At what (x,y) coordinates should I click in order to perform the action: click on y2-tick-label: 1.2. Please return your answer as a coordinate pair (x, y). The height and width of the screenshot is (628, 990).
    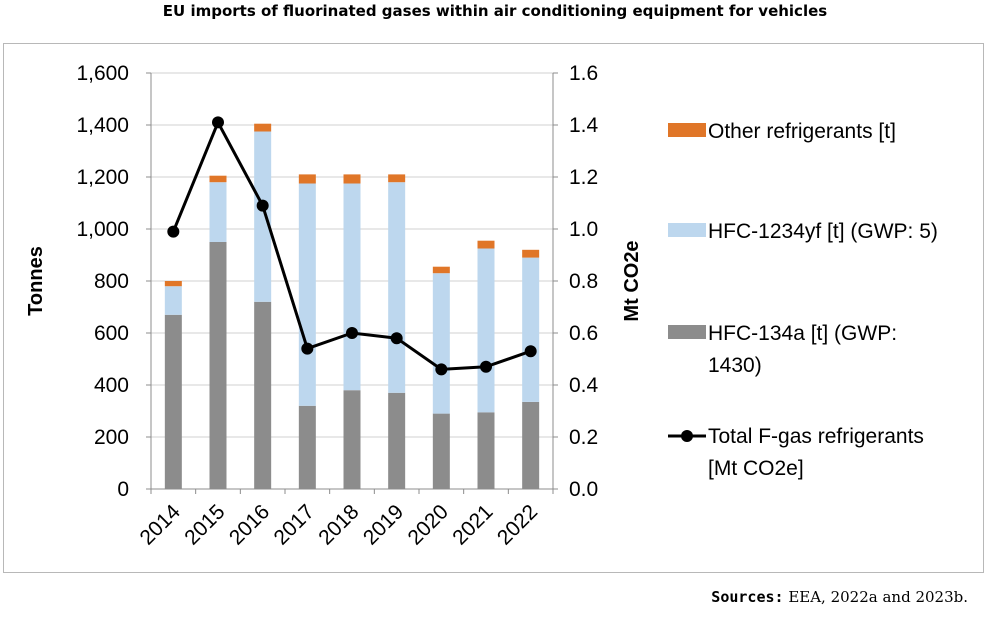
    Looking at the image, I should click on (583, 177).